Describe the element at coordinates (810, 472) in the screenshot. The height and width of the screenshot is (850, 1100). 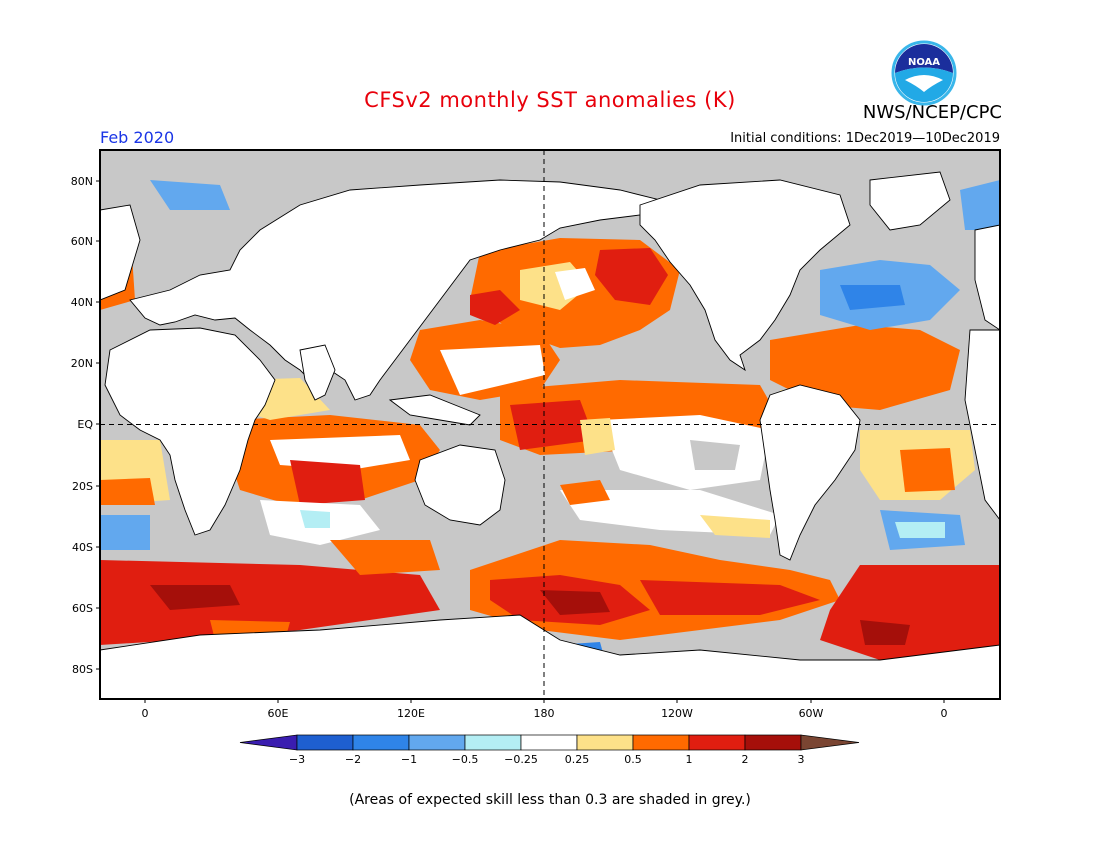
I see `south-america-landmass` at that location.